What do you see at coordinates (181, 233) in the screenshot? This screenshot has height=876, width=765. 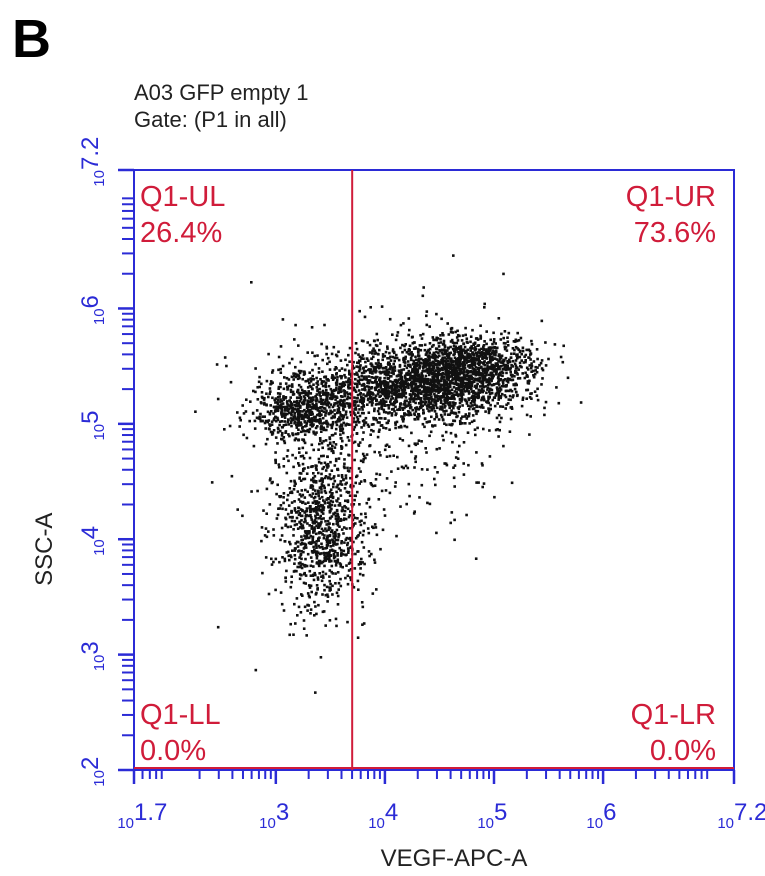 I see `quadrant-percent-q1-ul: 26.4%` at bounding box center [181, 233].